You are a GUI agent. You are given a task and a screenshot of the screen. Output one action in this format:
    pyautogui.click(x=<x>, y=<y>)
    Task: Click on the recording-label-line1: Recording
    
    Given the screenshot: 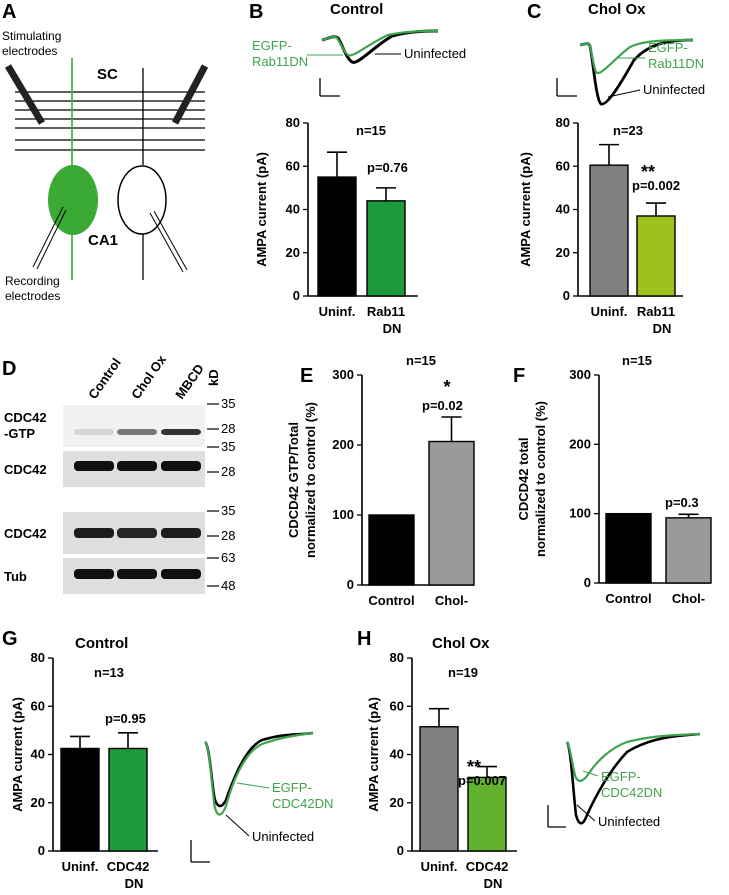 What is the action you would take?
    pyautogui.click(x=32, y=281)
    